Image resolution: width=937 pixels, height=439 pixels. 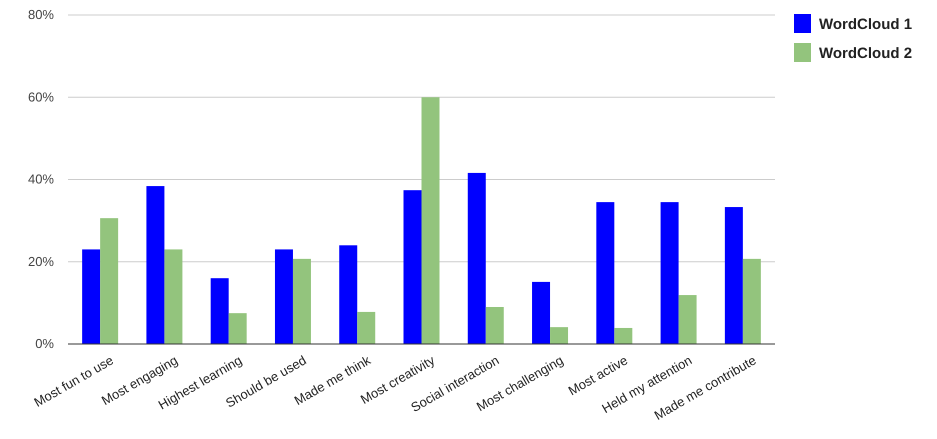 What do you see at coordinates (41, 96) in the screenshot?
I see `y-tick-label: 60%` at bounding box center [41, 96].